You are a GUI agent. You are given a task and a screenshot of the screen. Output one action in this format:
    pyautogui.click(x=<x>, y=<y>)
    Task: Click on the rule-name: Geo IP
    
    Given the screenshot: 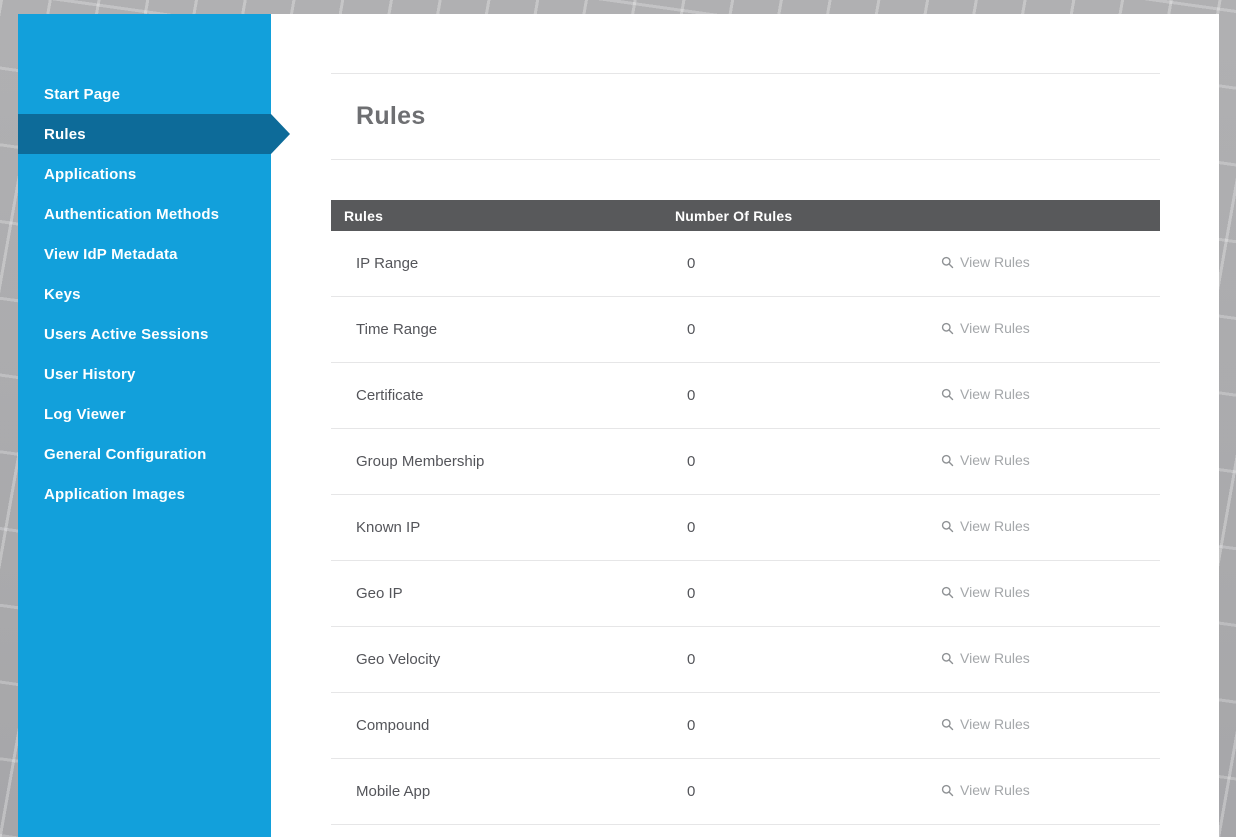 What is the action you would take?
    pyautogui.click(x=379, y=593)
    